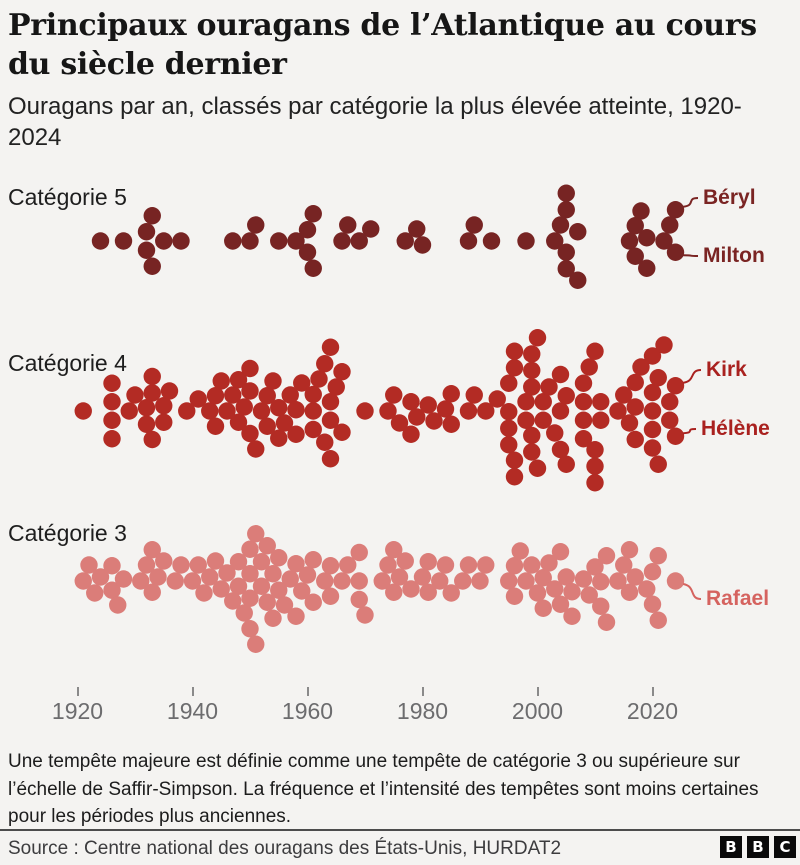  I want to click on axis-tick-label: 1920, so click(77, 711).